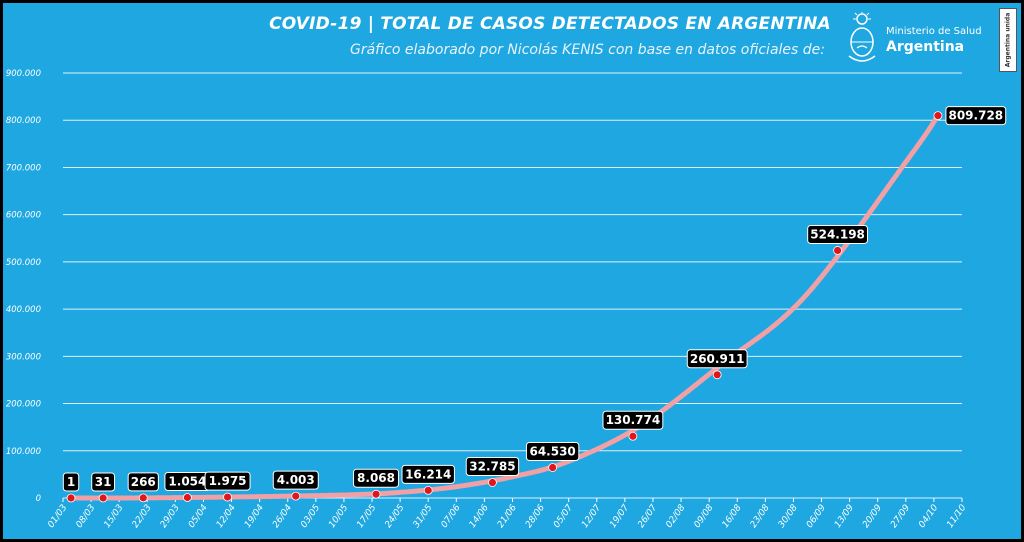 The height and width of the screenshot is (542, 1024). I want to click on x-tick-label: 12/04, so click(226, 516).